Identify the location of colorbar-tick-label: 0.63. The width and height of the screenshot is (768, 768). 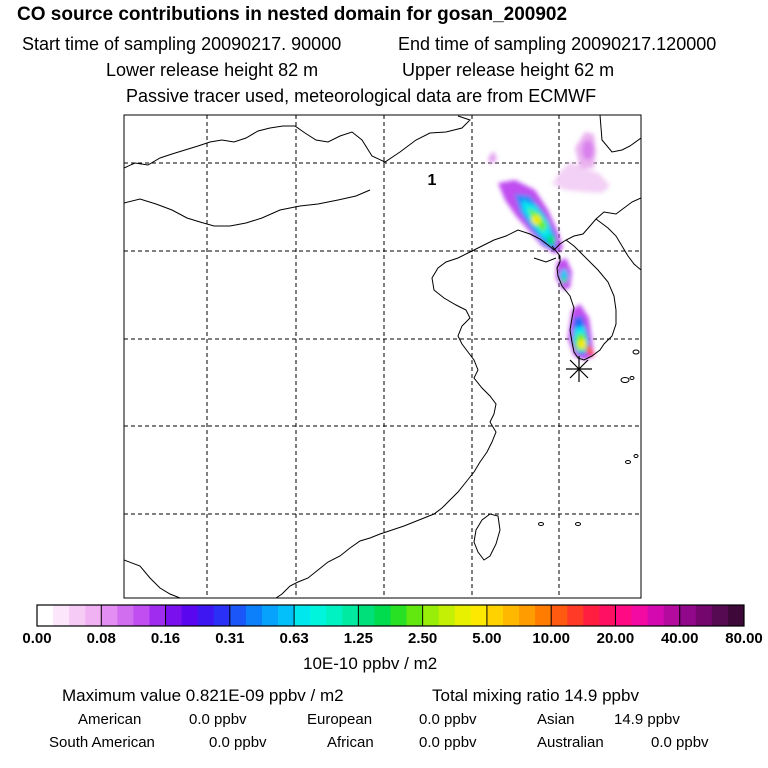
(294, 638).